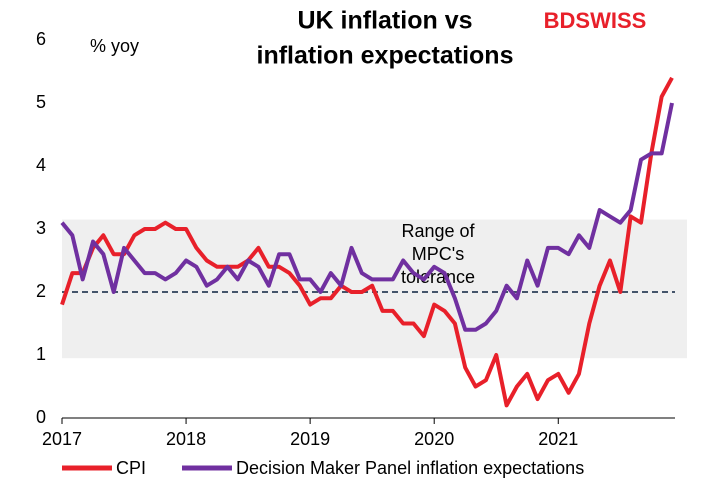  I want to click on y-tick-label: 2, so click(41, 291).